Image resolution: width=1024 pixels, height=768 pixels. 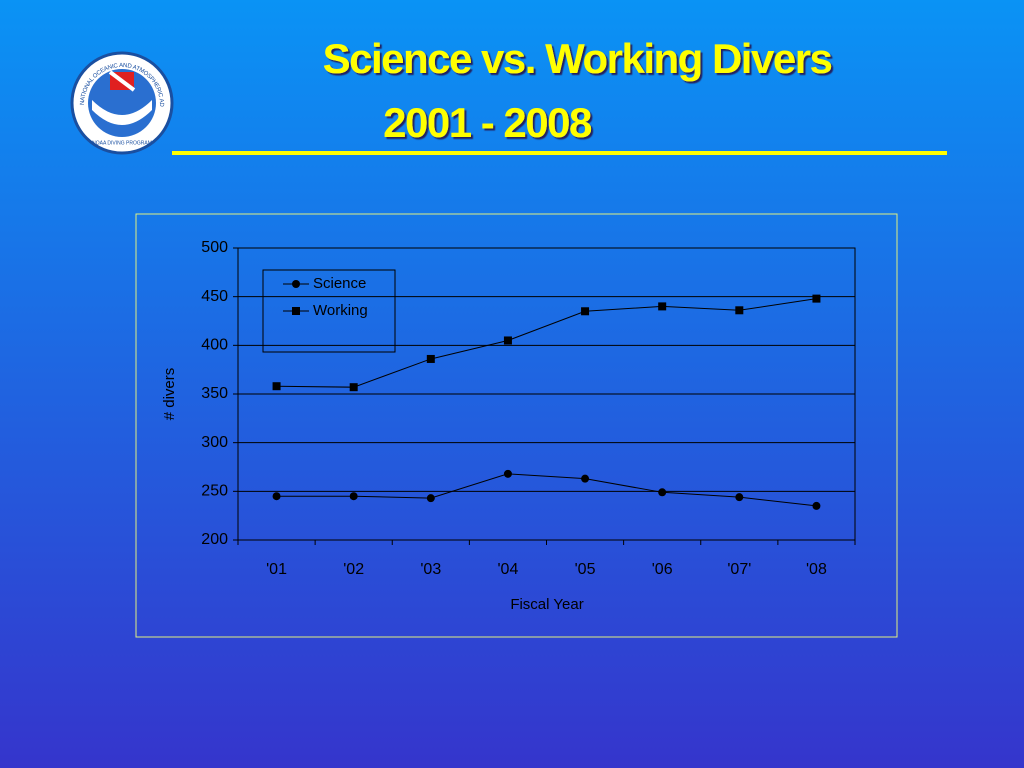 What do you see at coordinates (739, 569) in the screenshot?
I see `x-tick-label: '07'` at bounding box center [739, 569].